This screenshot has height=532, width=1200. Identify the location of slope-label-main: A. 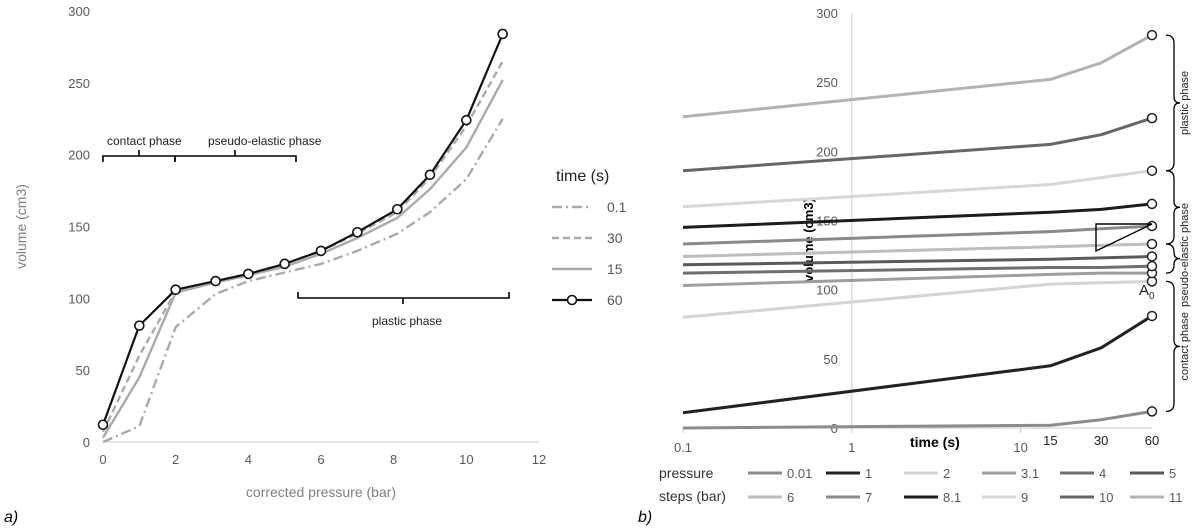
(1144, 290).